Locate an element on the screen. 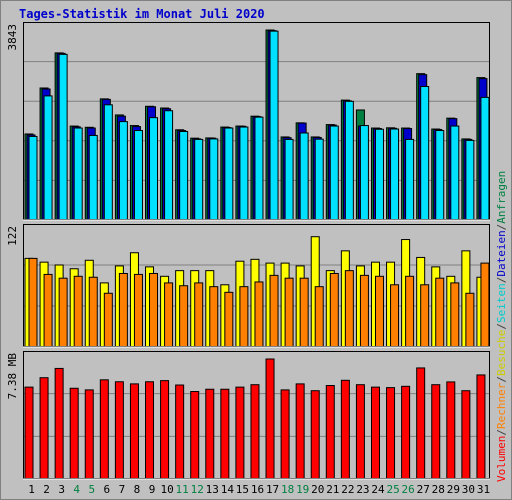  day-label-31: 31 is located at coordinates (483, 489).